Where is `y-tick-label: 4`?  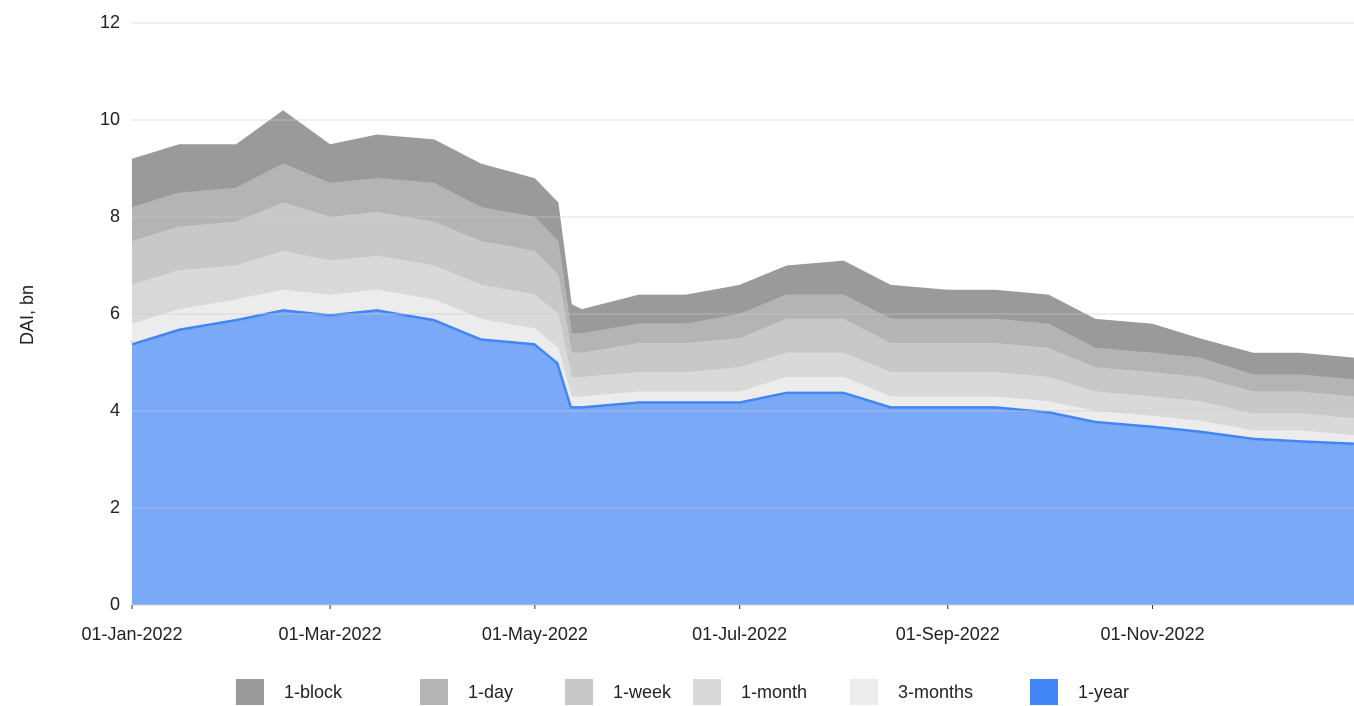
y-tick-label: 4 is located at coordinates (115, 410).